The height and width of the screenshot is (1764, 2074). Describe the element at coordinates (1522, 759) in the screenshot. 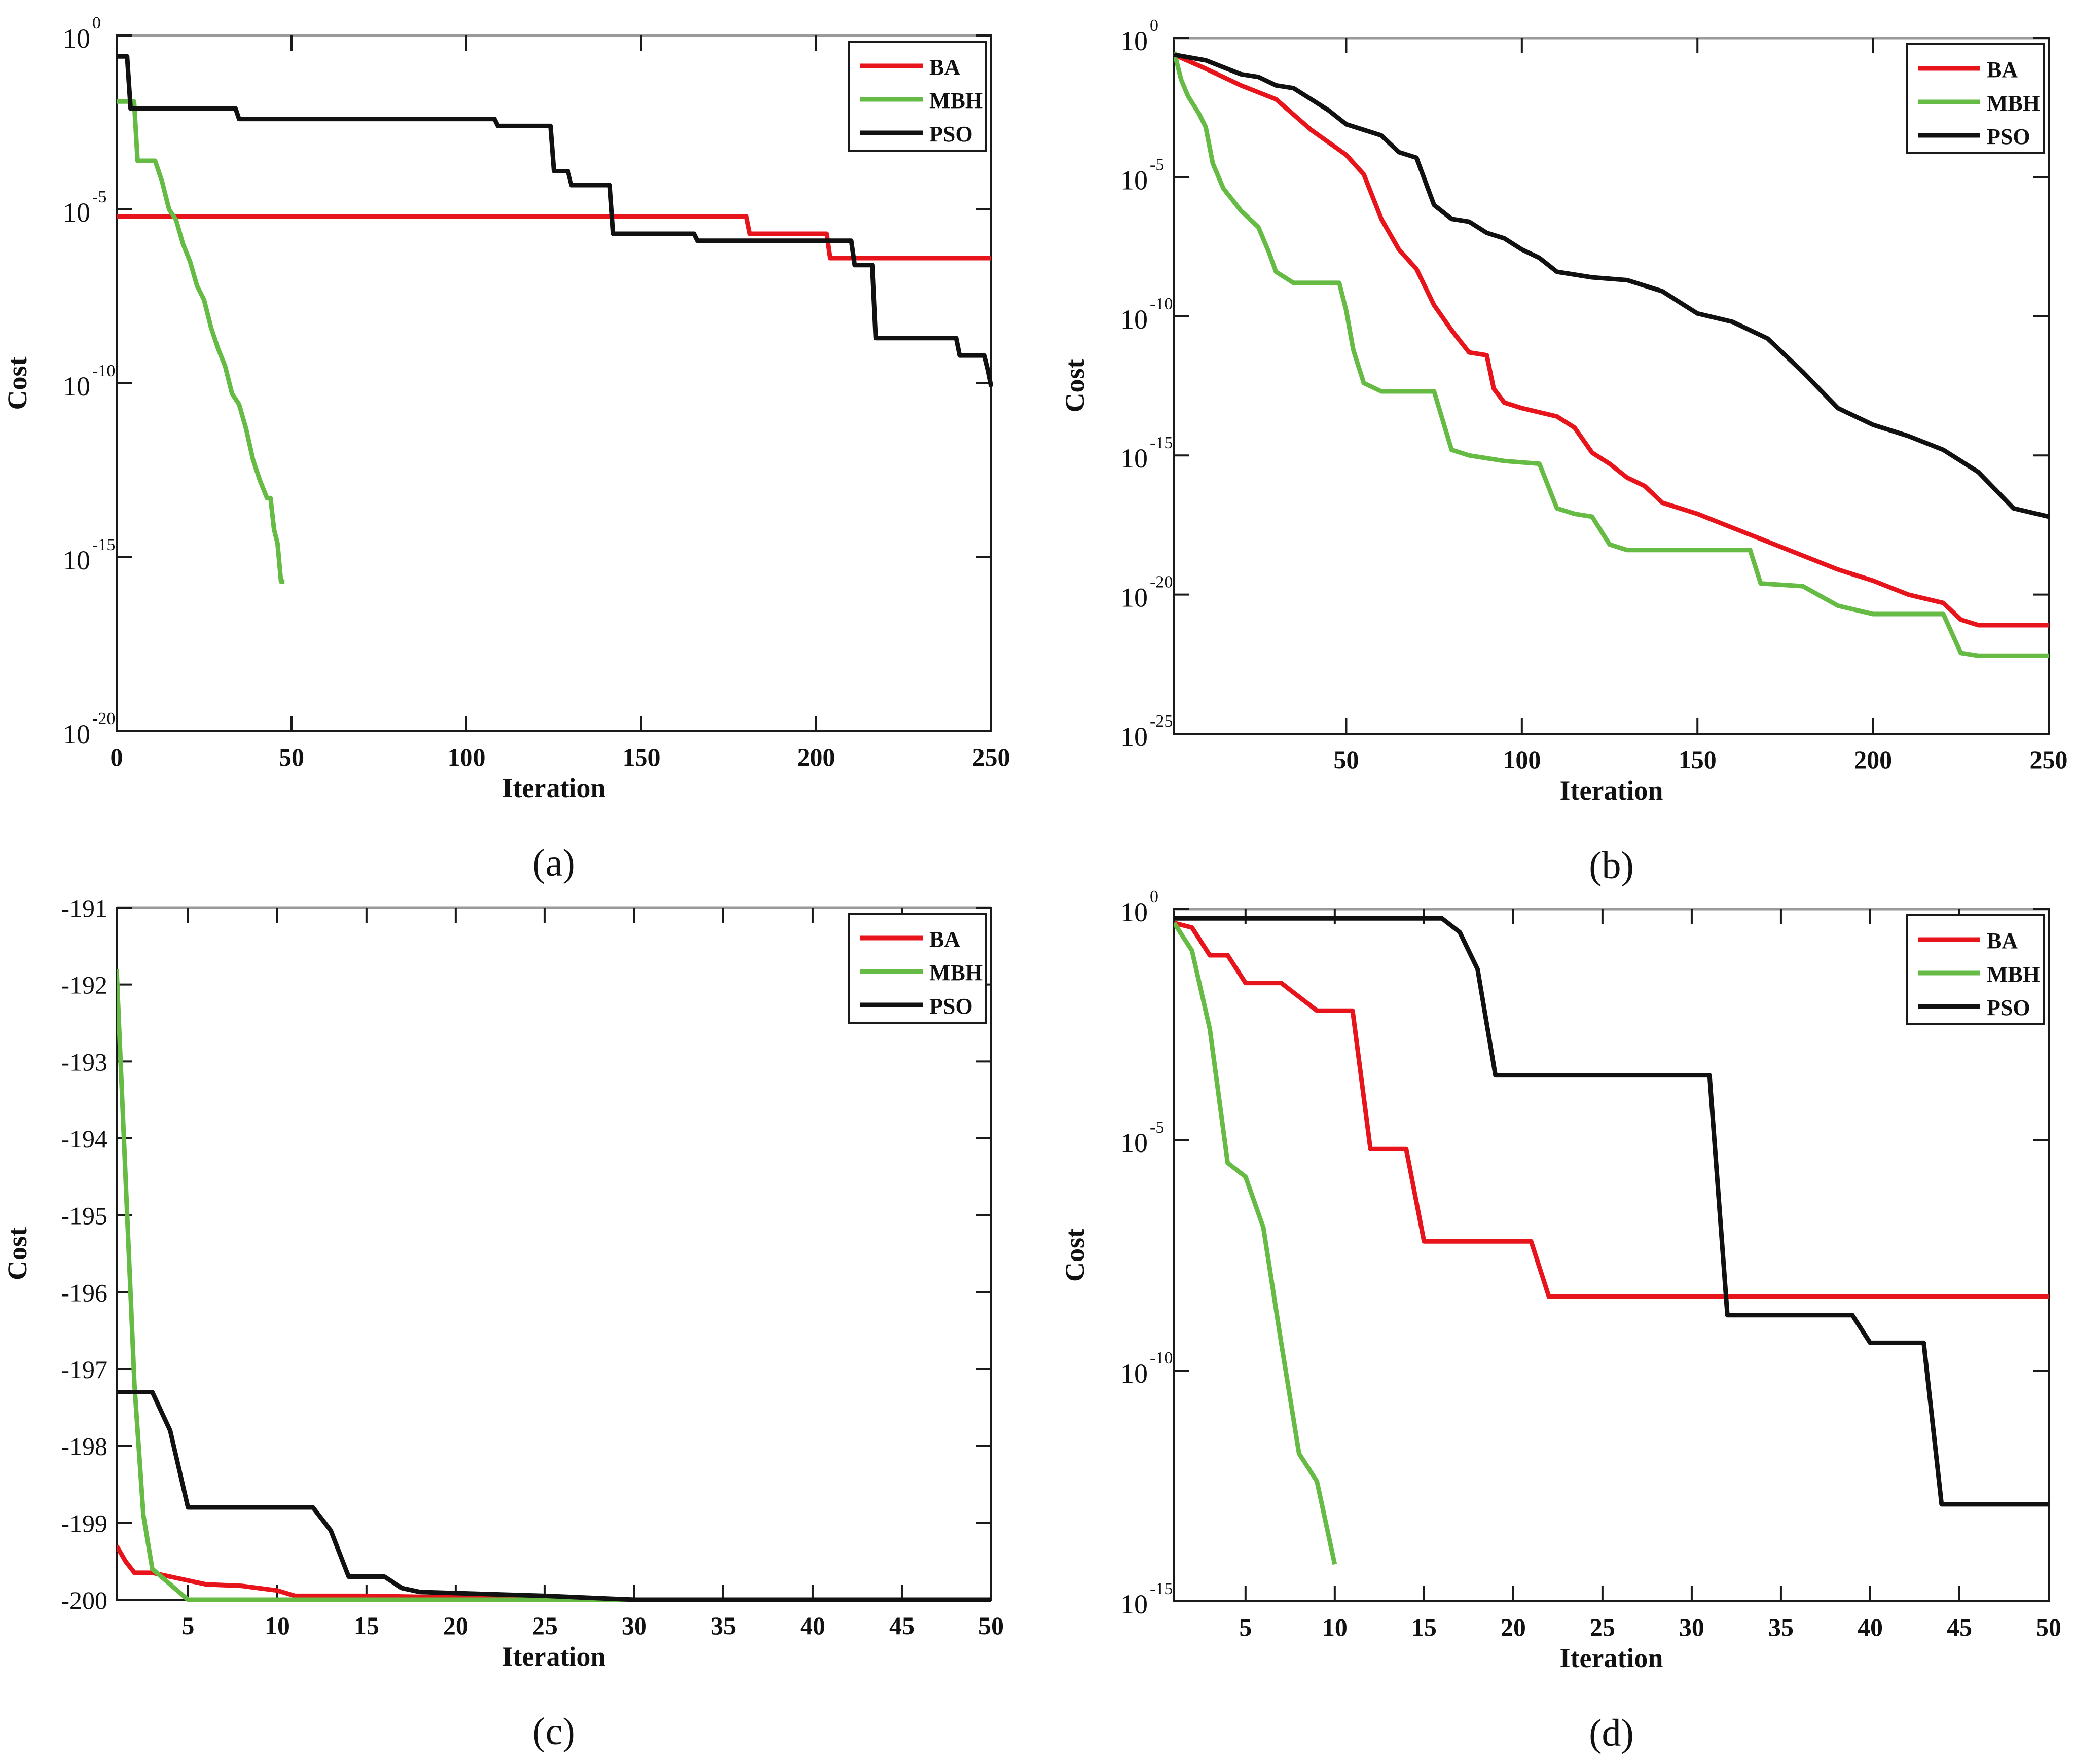

I see `x-tick-label: 100` at that location.